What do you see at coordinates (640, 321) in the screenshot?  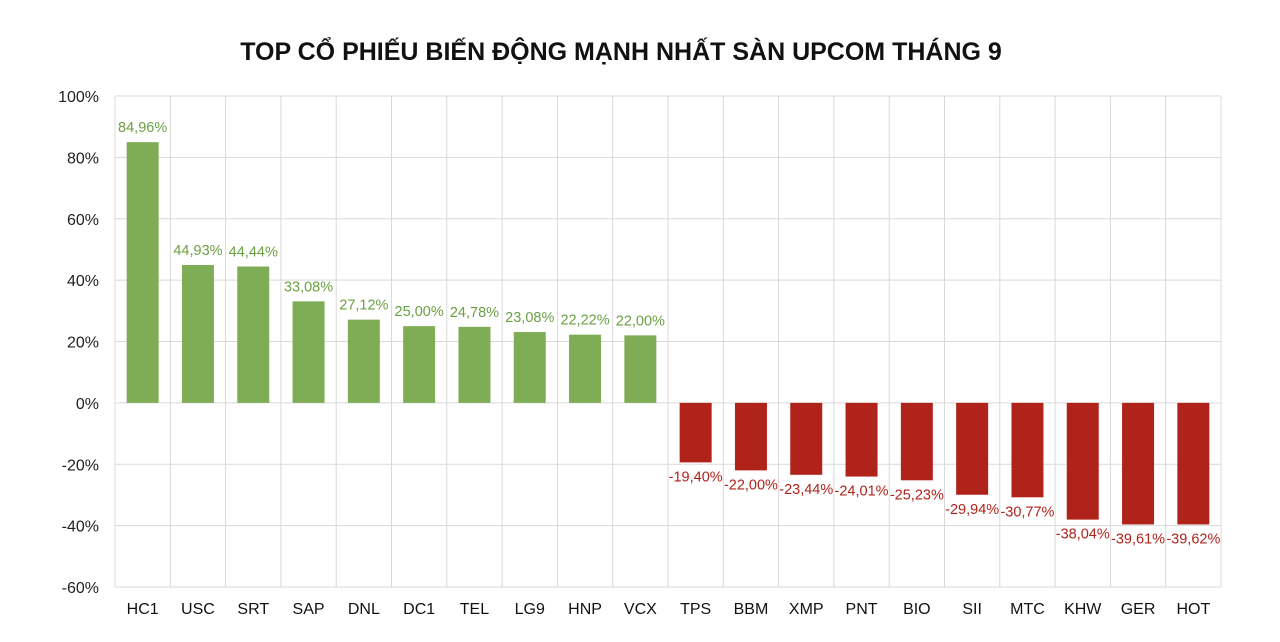 I see `data-label-vcx: 22,00%` at bounding box center [640, 321].